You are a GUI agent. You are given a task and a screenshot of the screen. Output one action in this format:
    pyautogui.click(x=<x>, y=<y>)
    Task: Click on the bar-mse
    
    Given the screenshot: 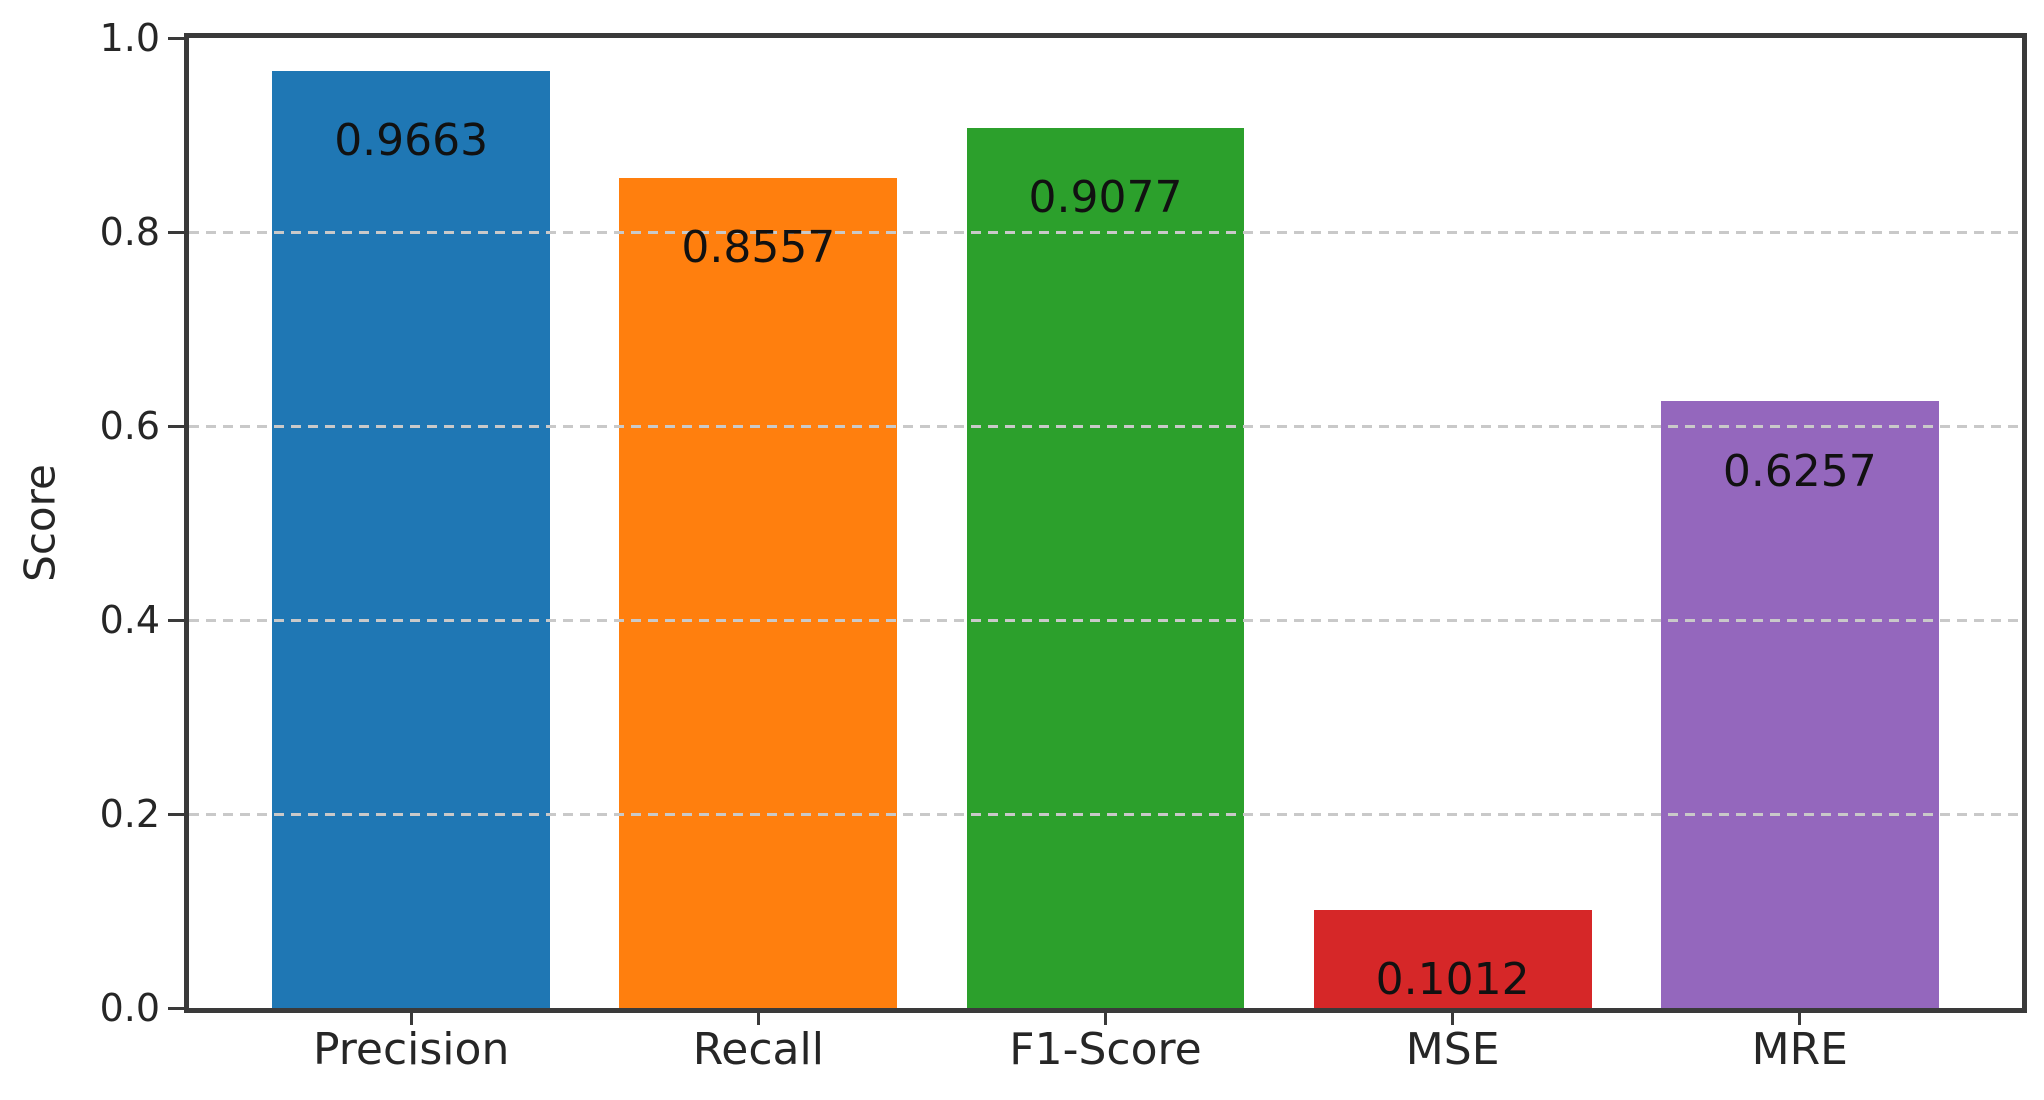 What is the action you would take?
    pyautogui.click(x=1452, y=958)
    